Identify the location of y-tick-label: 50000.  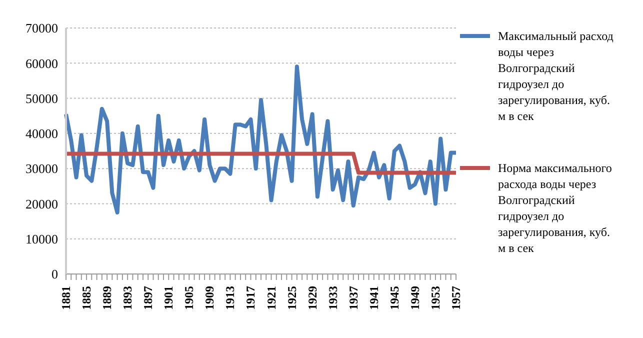
(42, 98).